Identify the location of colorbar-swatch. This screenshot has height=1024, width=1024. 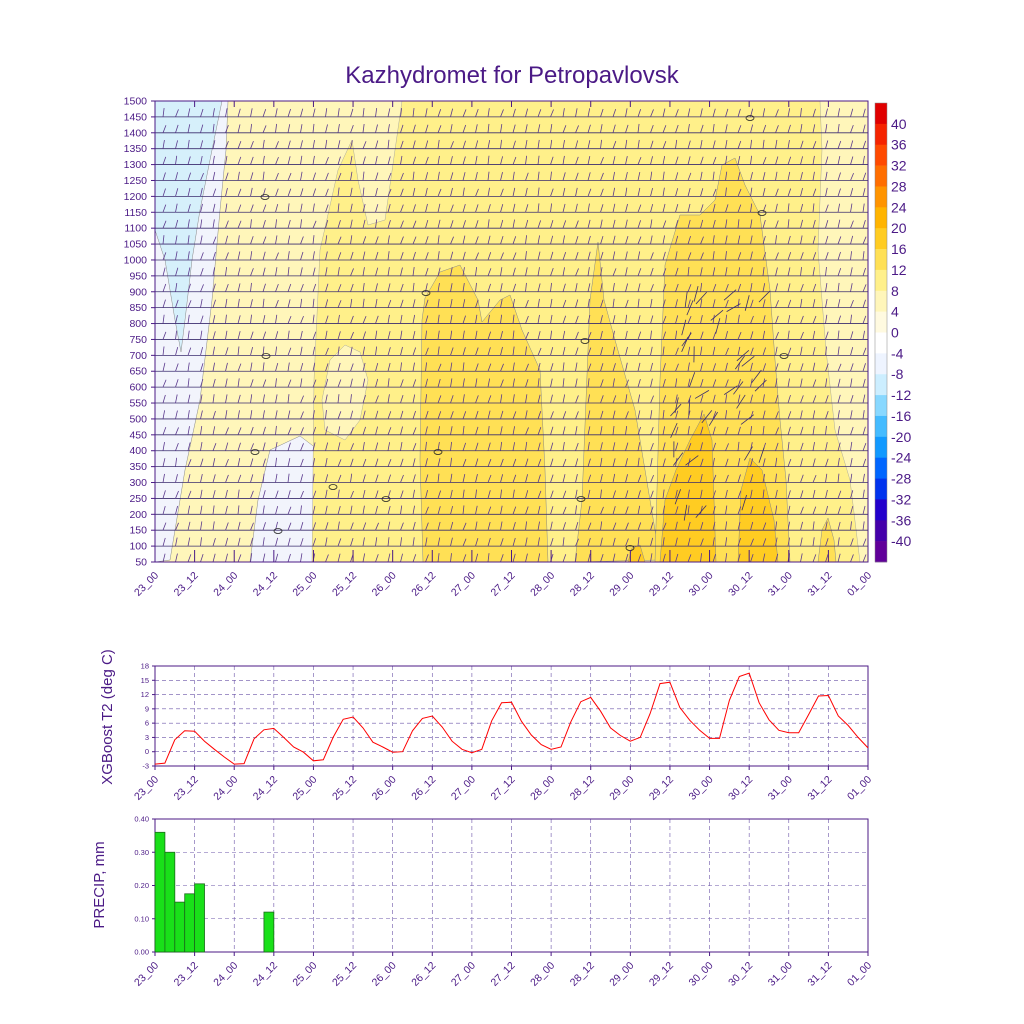
(881, 114).